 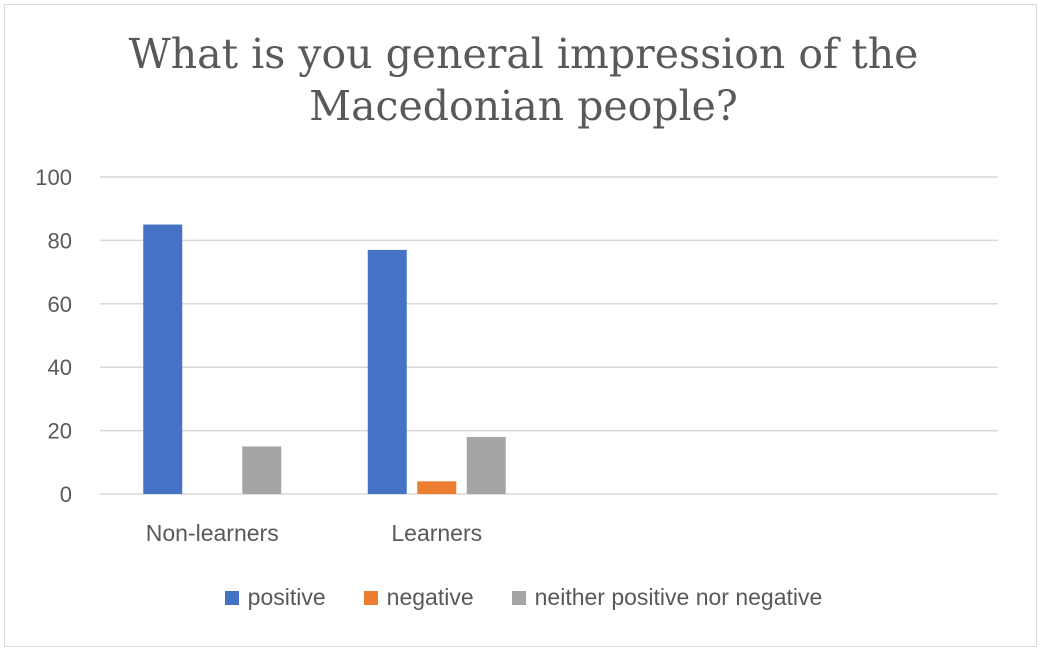 I want to click on y-tick-label: 100, so click(x=53, y=177).